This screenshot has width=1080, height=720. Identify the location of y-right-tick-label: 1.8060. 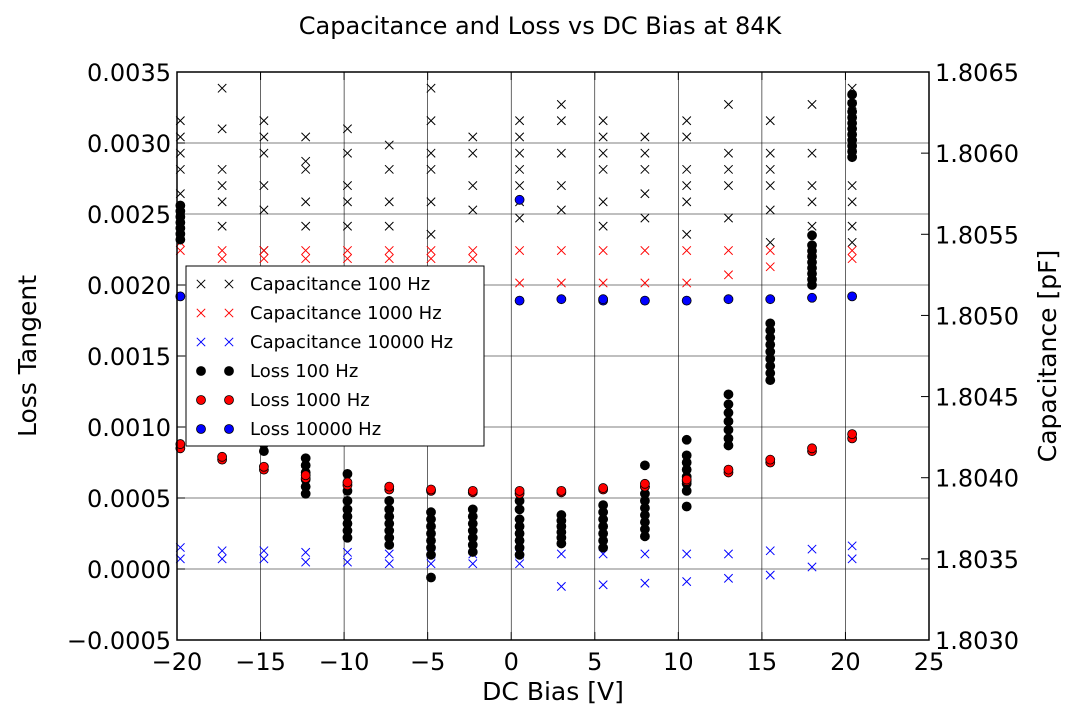
(977, 154).